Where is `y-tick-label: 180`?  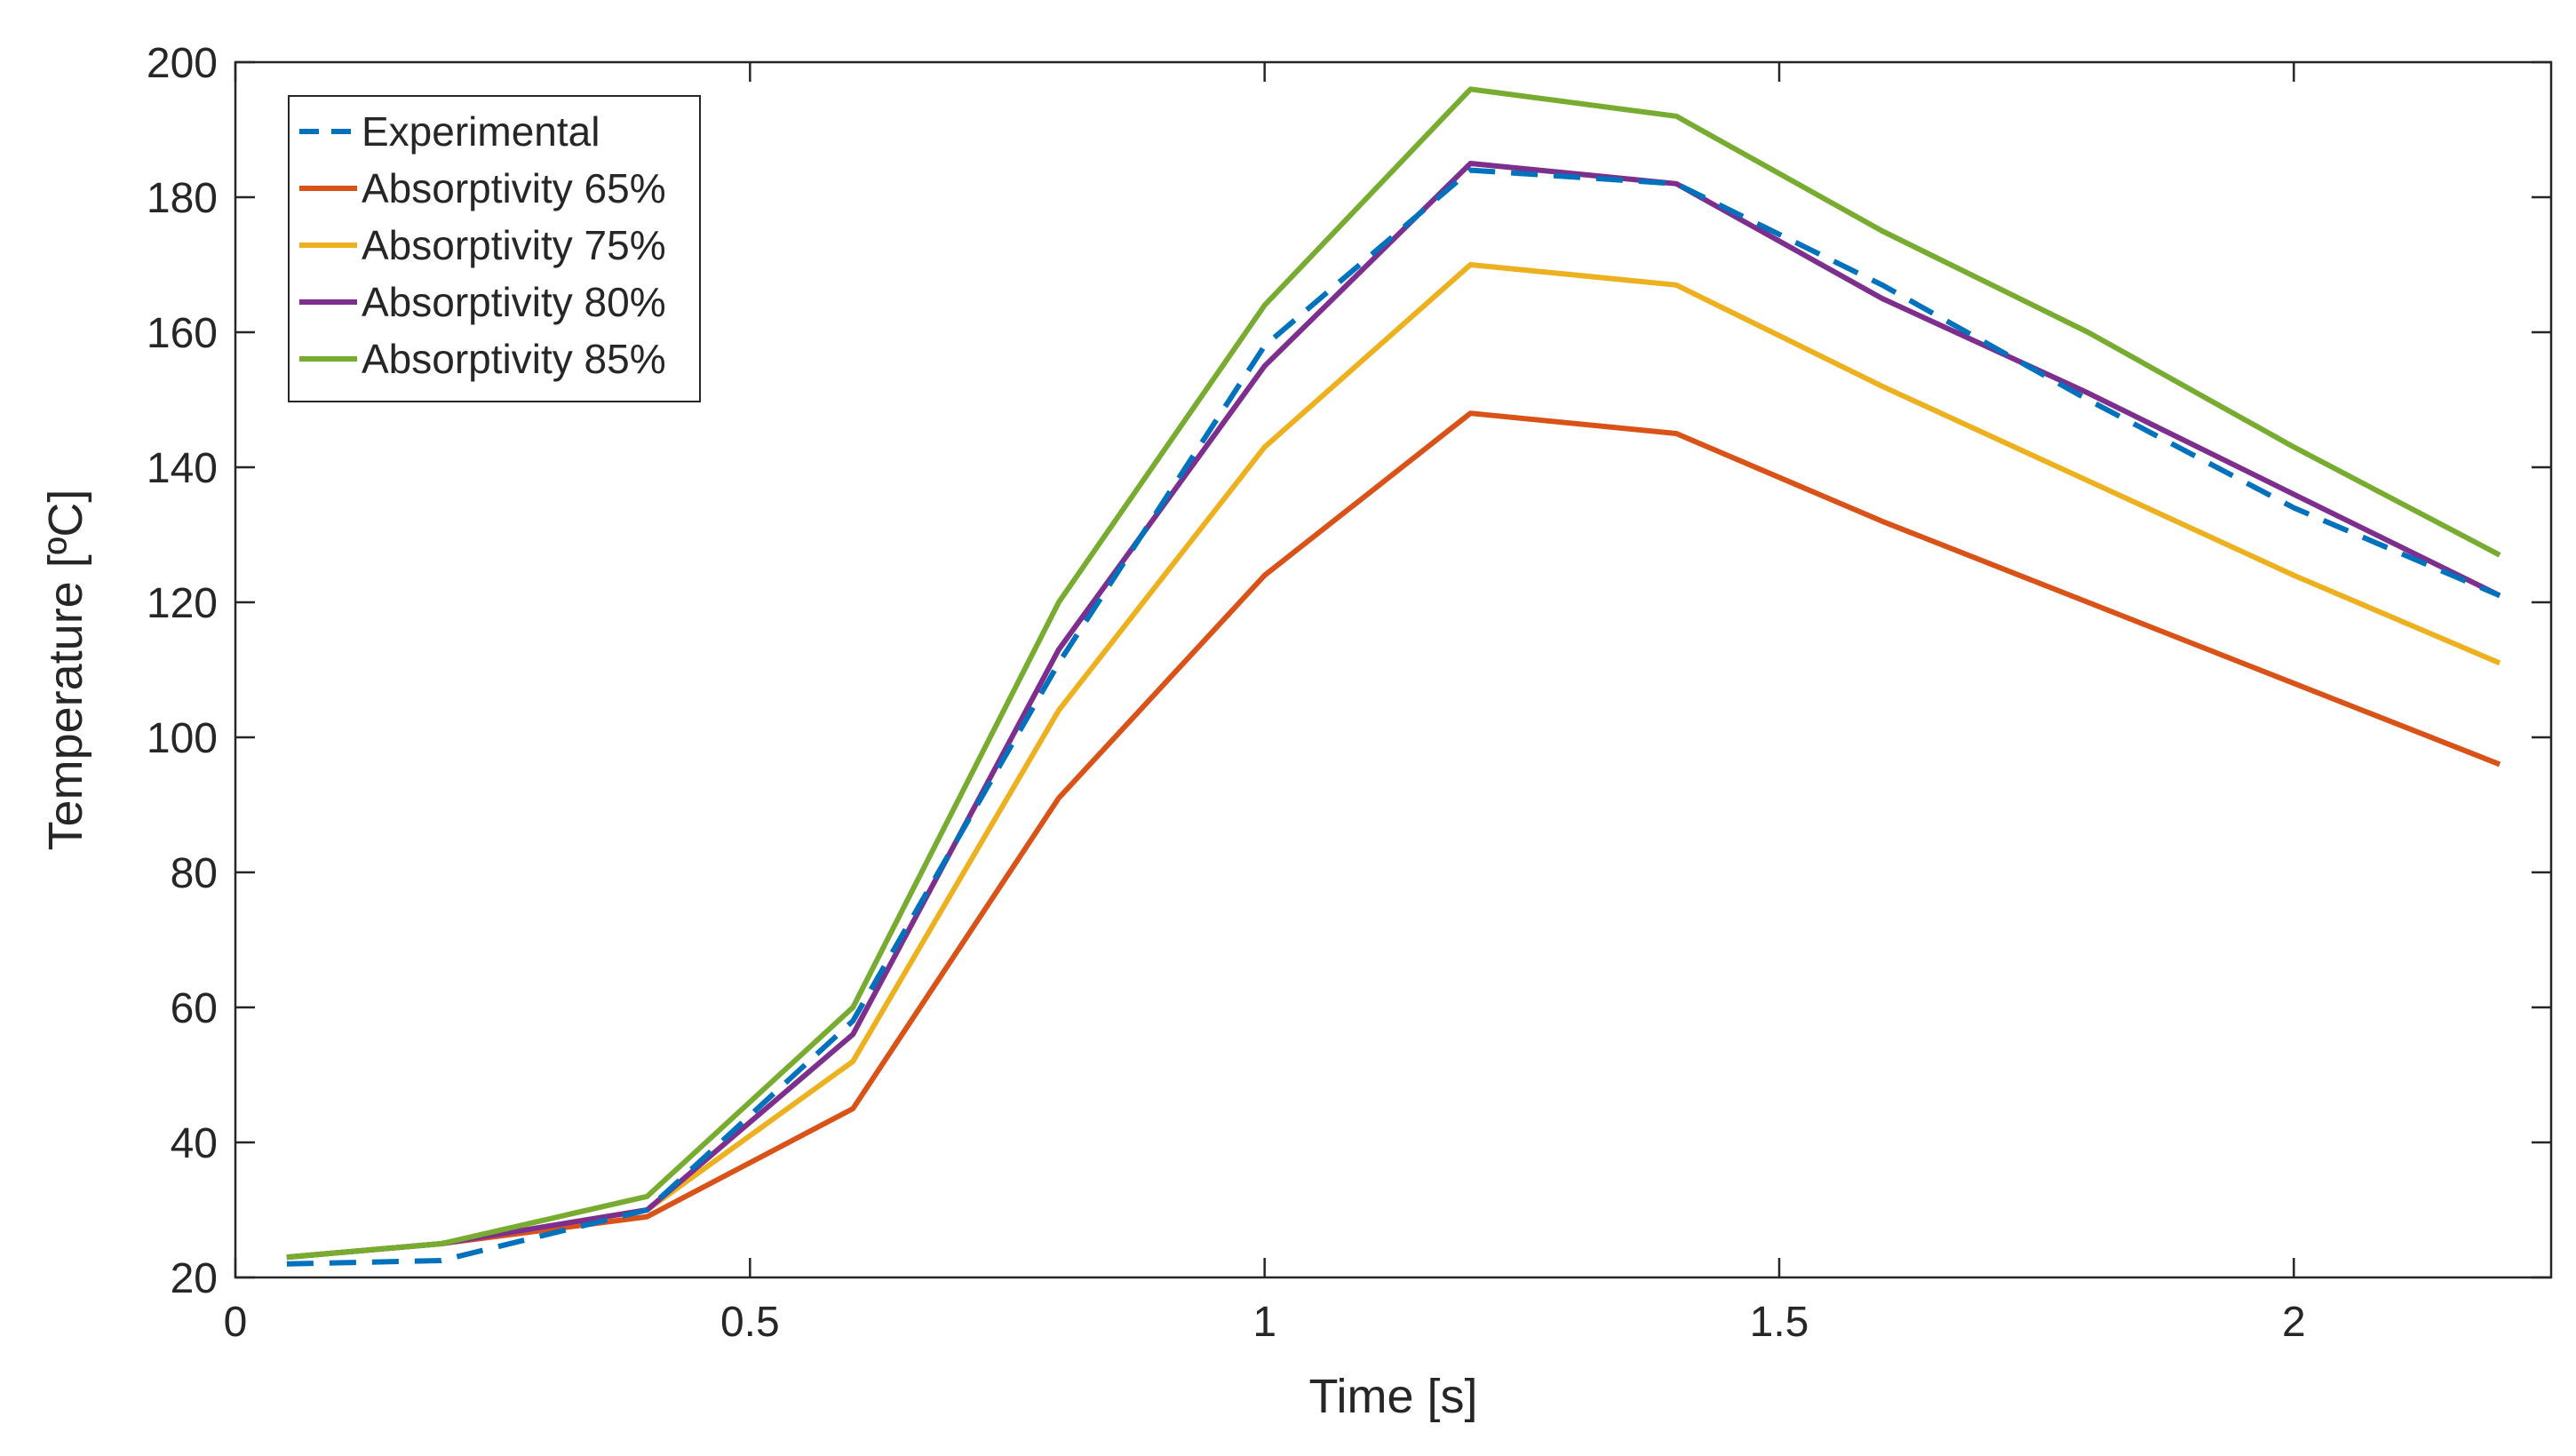
y-tick-label: 180 is located at coordinates (182, 198).